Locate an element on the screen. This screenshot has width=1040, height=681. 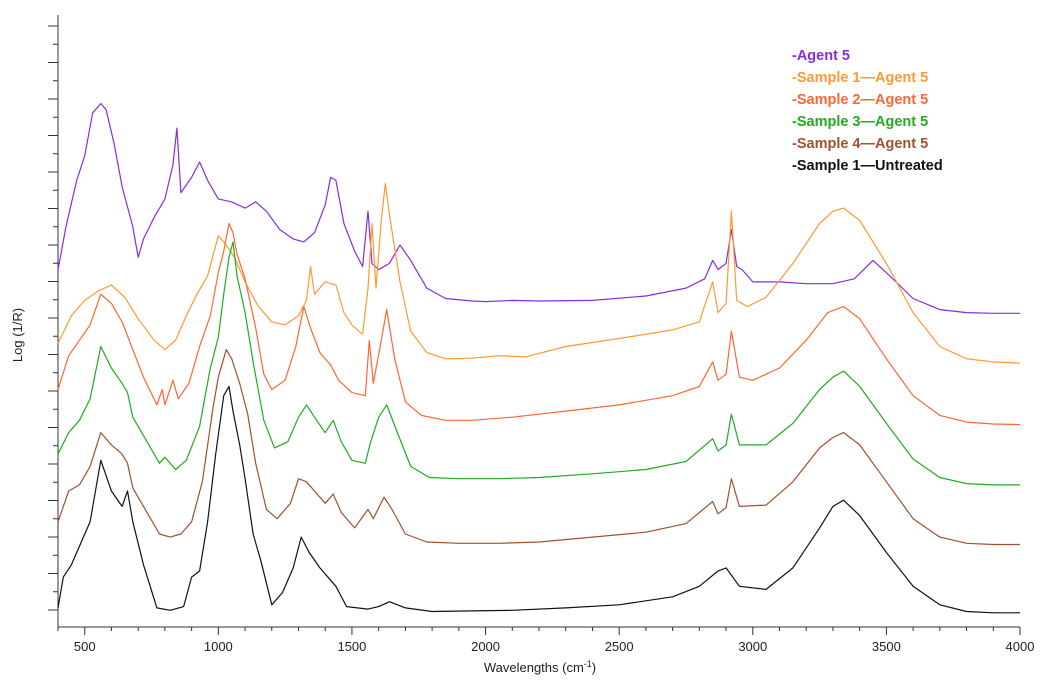
legend-entry: -Sample 4—Agent 5 is located at coordinates (860, 144).